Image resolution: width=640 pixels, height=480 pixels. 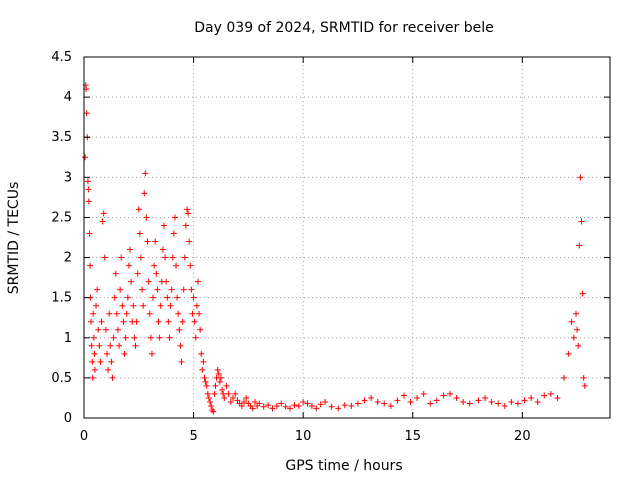 What do you see at coordinates (68, 418) in the screenshot?
I see `y-tick-label: 0` at bounding box center [68, 418].